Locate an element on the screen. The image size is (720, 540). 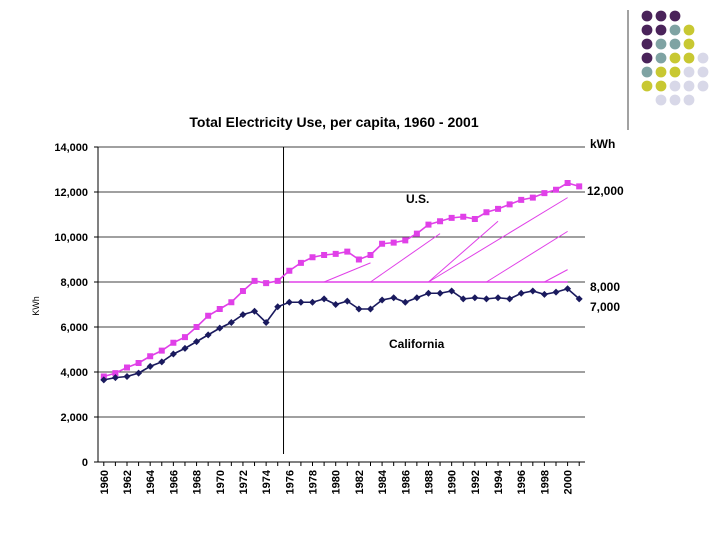
x-tick-label: 1968 is located at coordinates (198, 482).